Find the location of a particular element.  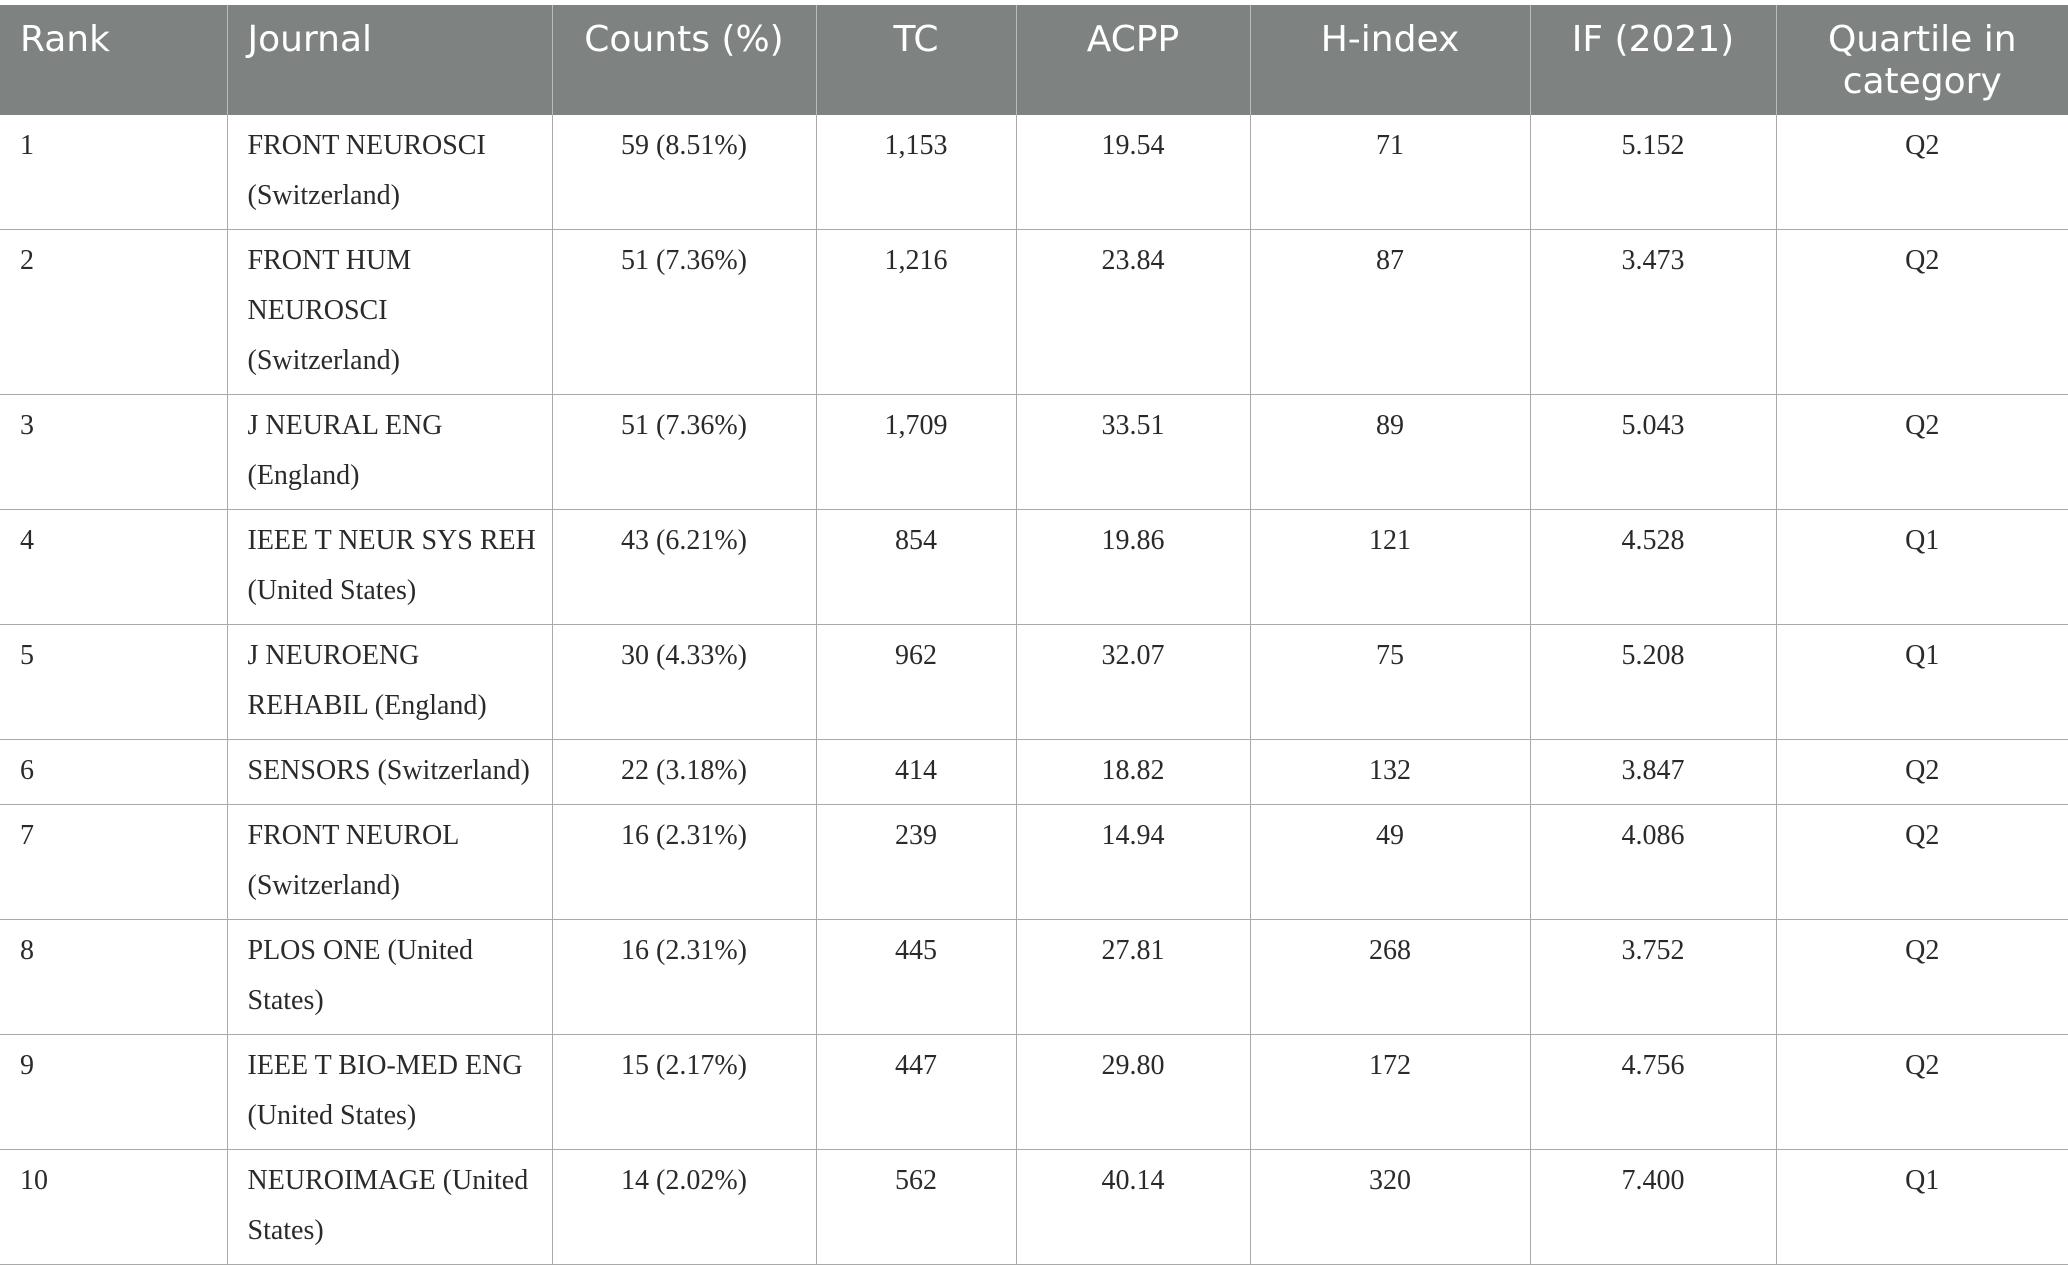

header-rank: Rank is located at coordinates (113, 60).